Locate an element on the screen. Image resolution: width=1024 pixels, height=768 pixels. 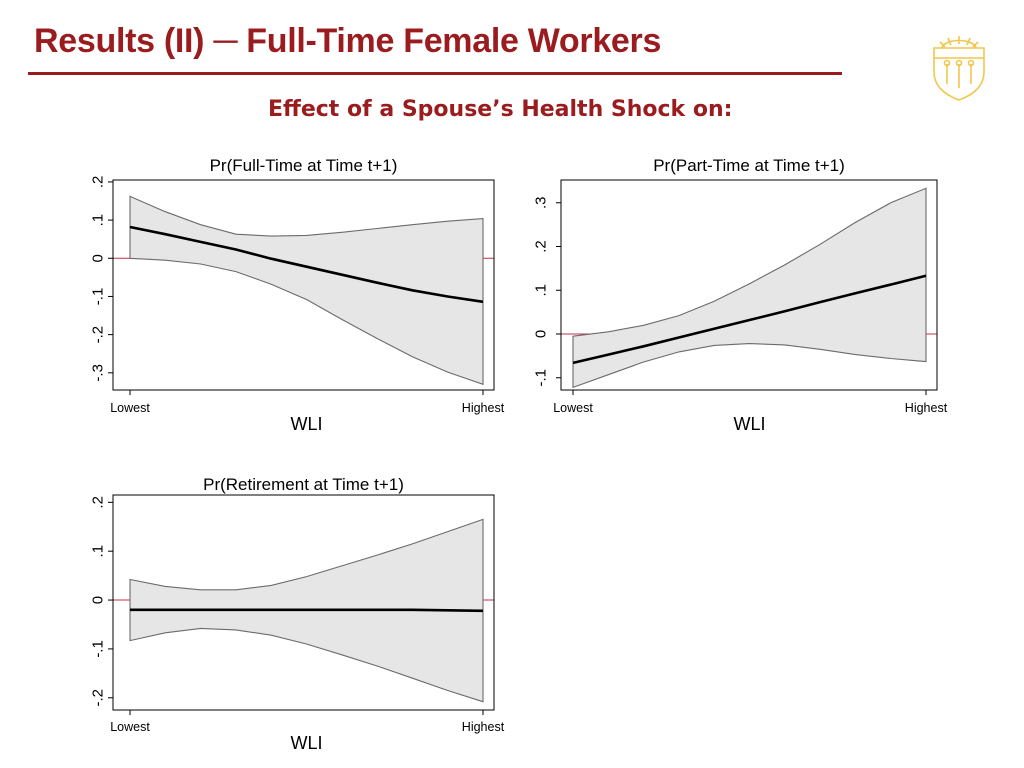
chart-title: Pr(Retirement at Time t+1) is located at coordinates (303, 484).